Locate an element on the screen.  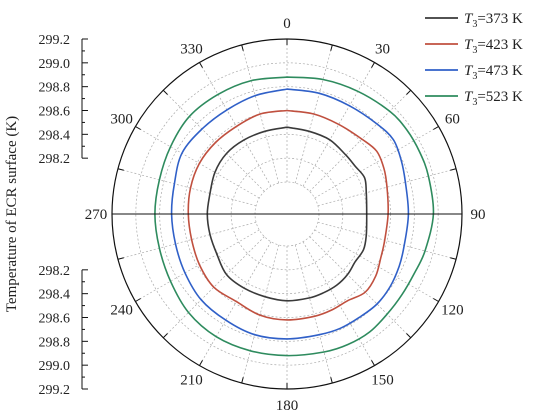
y-axis-label: Temperature of ECR surface (K) is located at coordinates (12, 214).